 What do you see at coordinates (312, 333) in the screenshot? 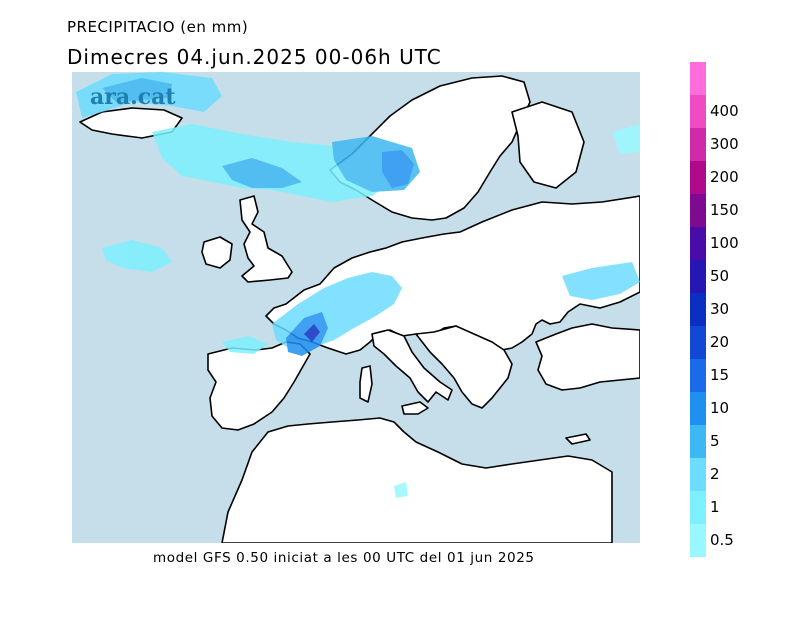
I see `precip-gulf-lion-core` at bounding box center [312, 333].